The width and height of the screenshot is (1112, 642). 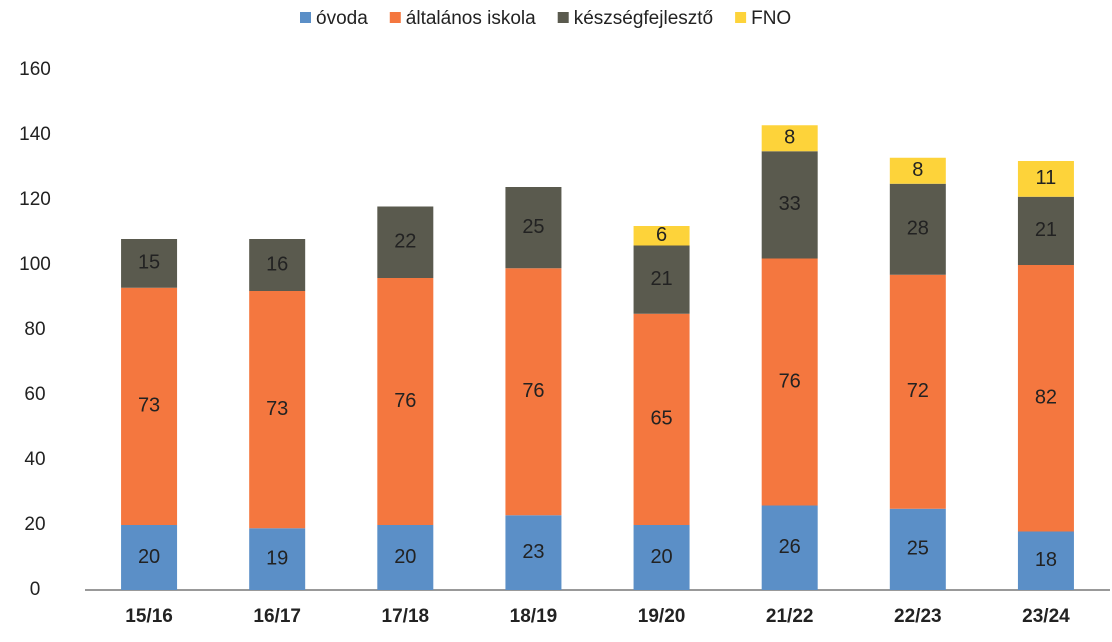 I want to click on data-label: 33, so click(x=790, y=204).